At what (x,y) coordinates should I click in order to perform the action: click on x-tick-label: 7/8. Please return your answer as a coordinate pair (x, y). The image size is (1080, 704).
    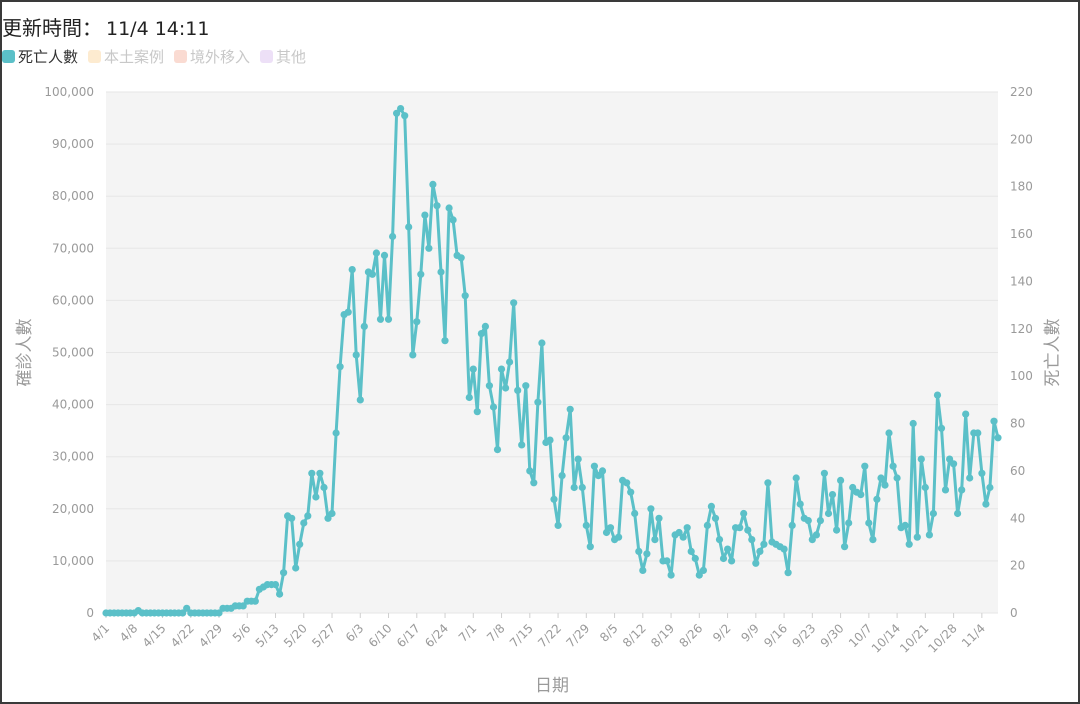
    Looking at the image, I should click on (496, 633).